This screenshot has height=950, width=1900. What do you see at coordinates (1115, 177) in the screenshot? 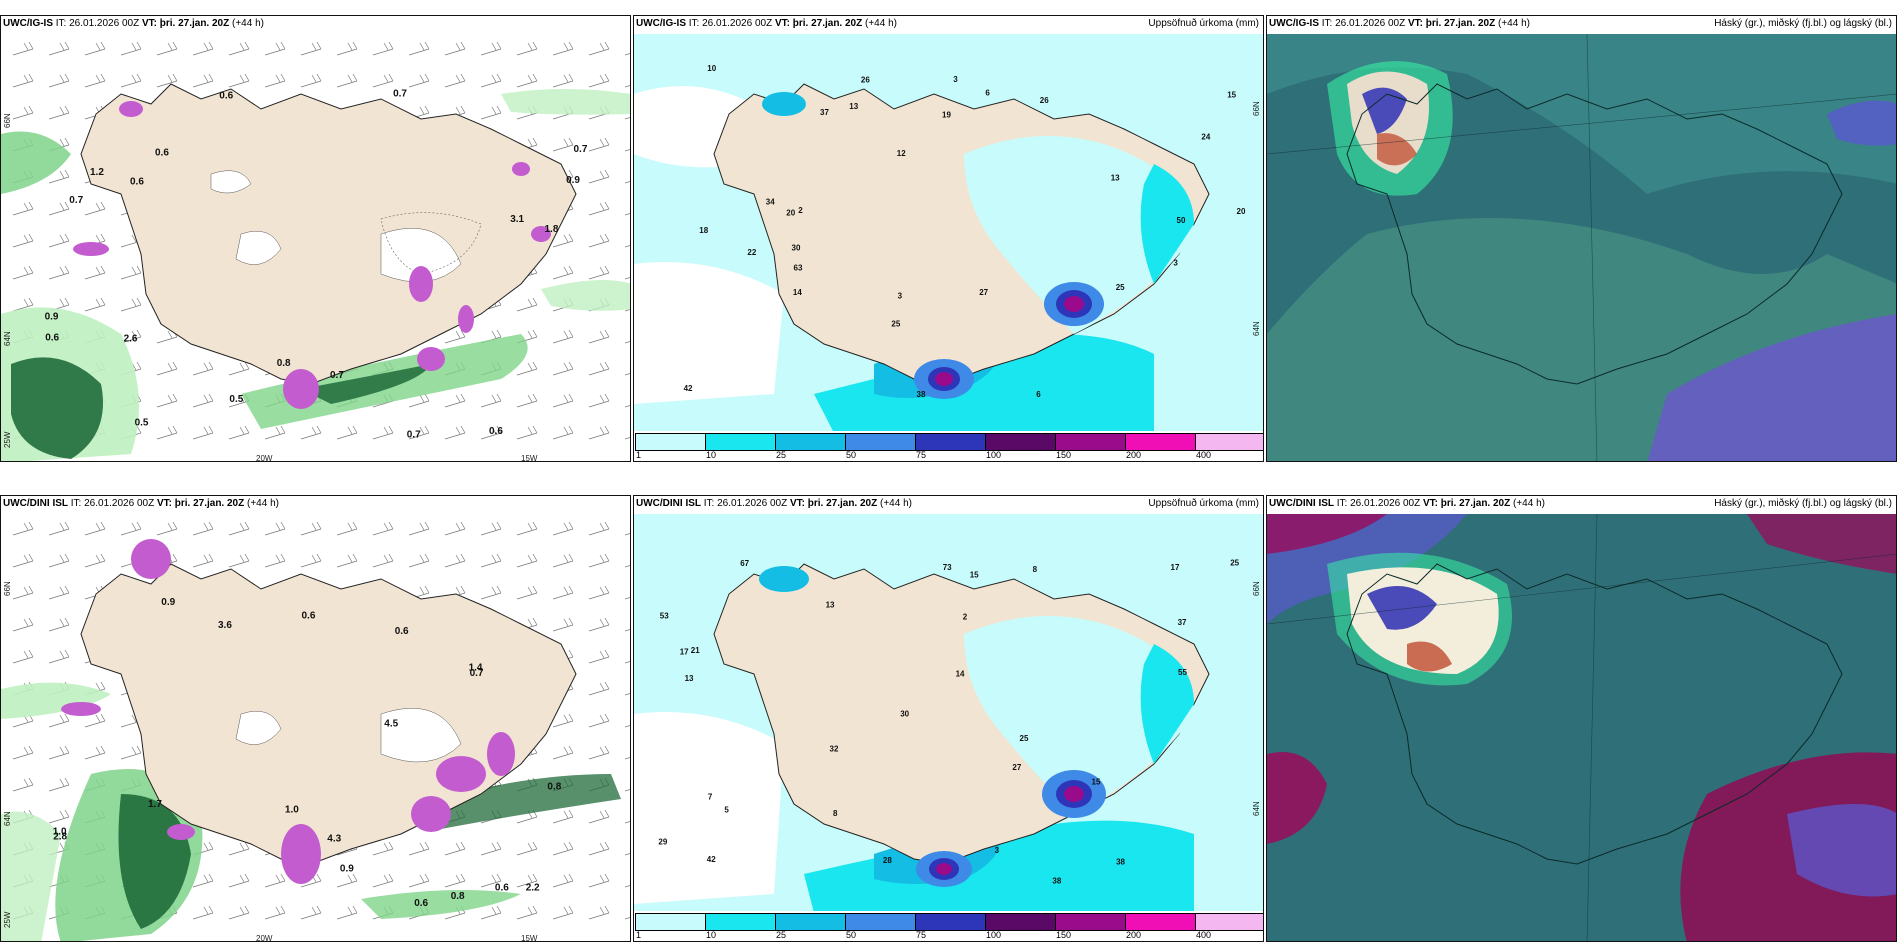
I see `precip-value-label: 13` at bounding box center [1115, 177].